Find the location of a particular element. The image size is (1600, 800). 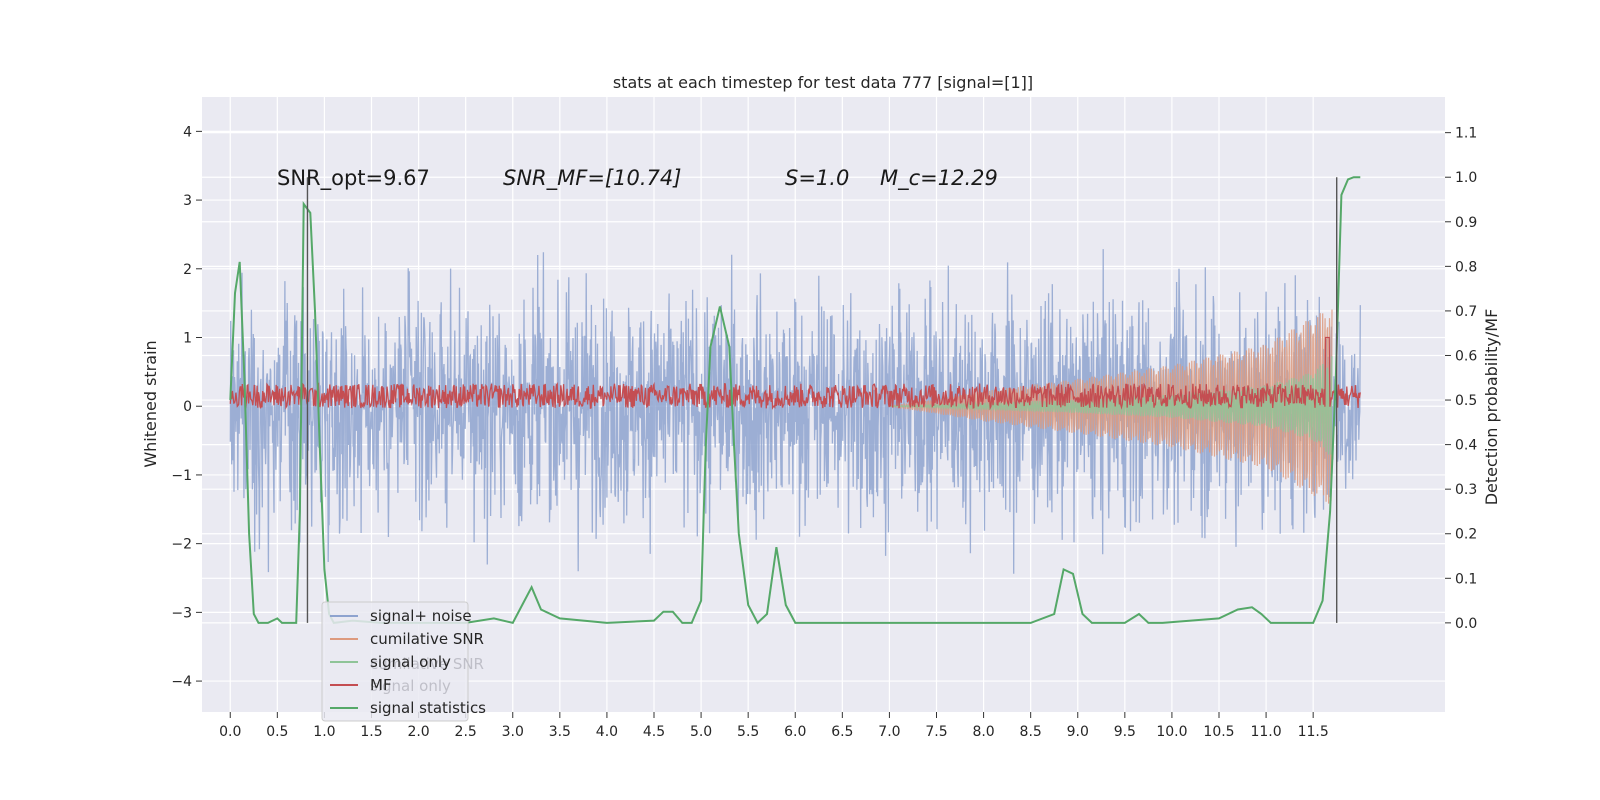

x-tick-label: 6.5 is located at coordinates (842, 732).